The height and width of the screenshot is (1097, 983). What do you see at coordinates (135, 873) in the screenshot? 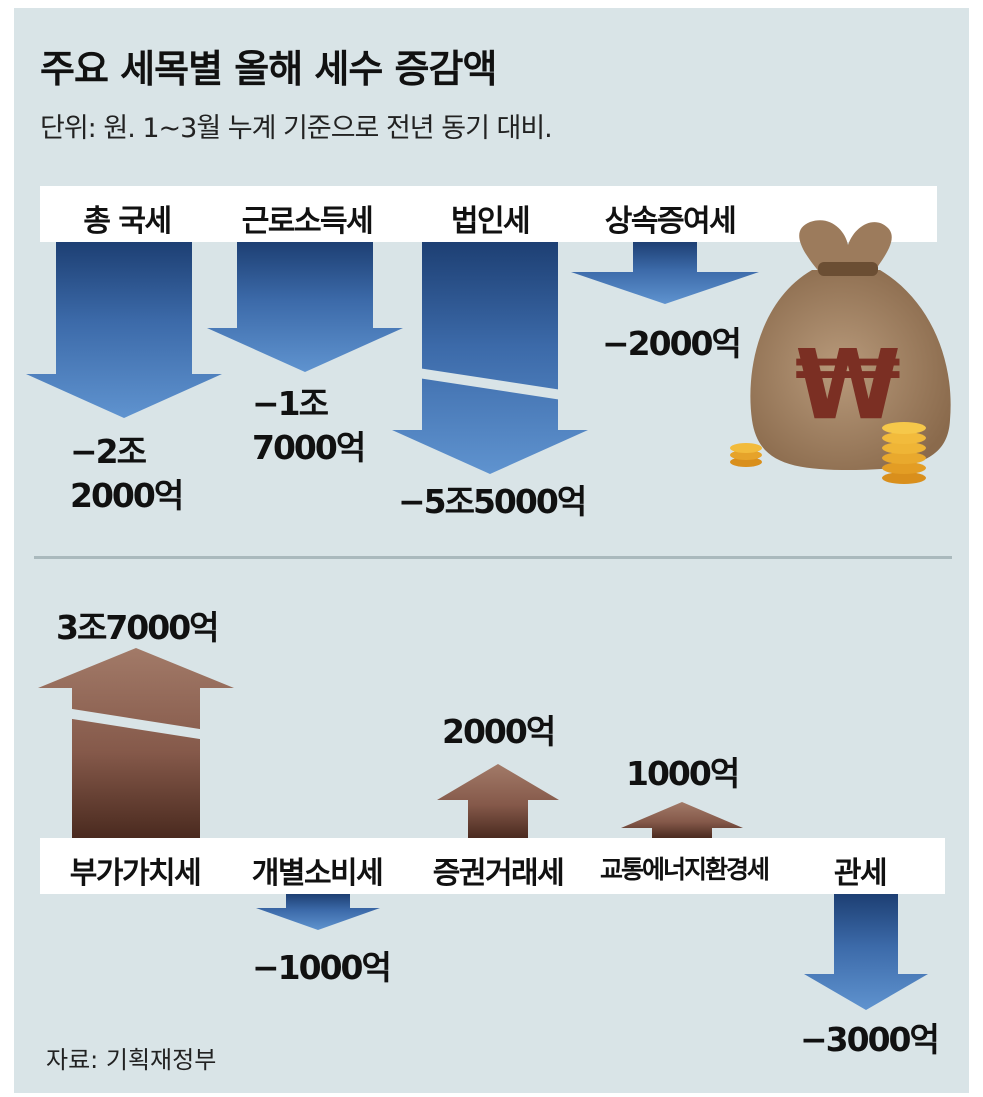
I see `category-label-vat: 부가가치세` at bounding box center [135, 873].